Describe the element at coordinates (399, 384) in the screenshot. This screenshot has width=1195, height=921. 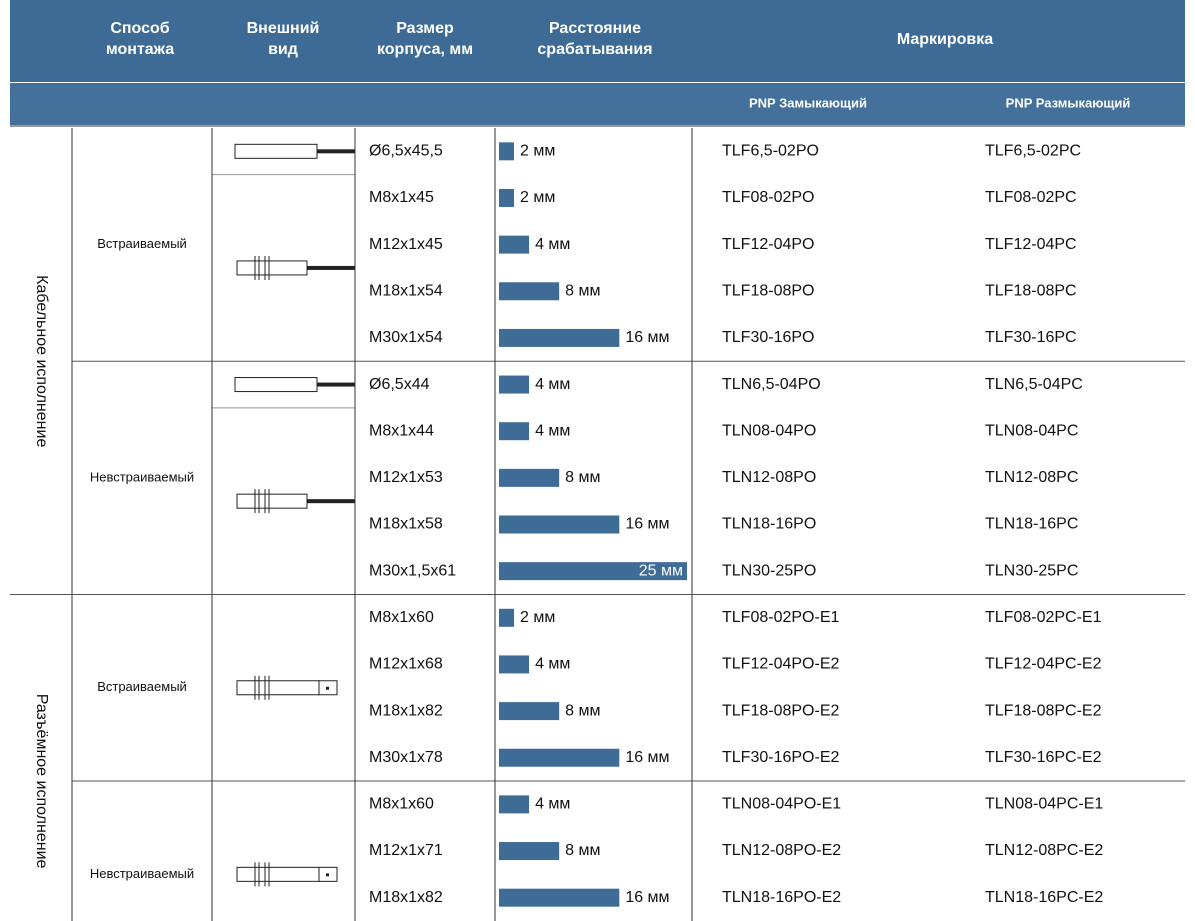
I see `size: Ø6,5x44` at that location.